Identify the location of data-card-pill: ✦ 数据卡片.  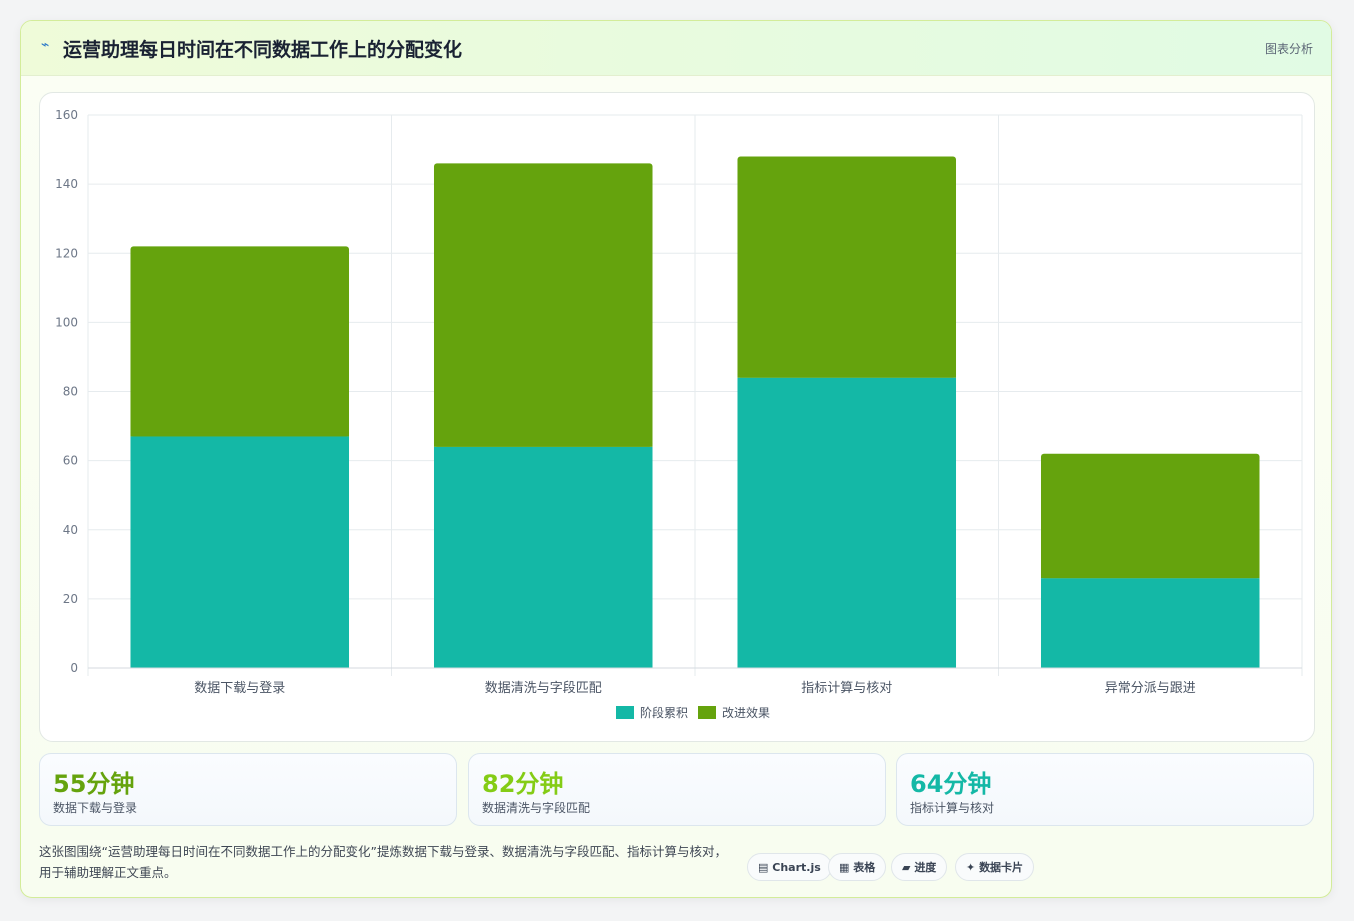
(995, 867).